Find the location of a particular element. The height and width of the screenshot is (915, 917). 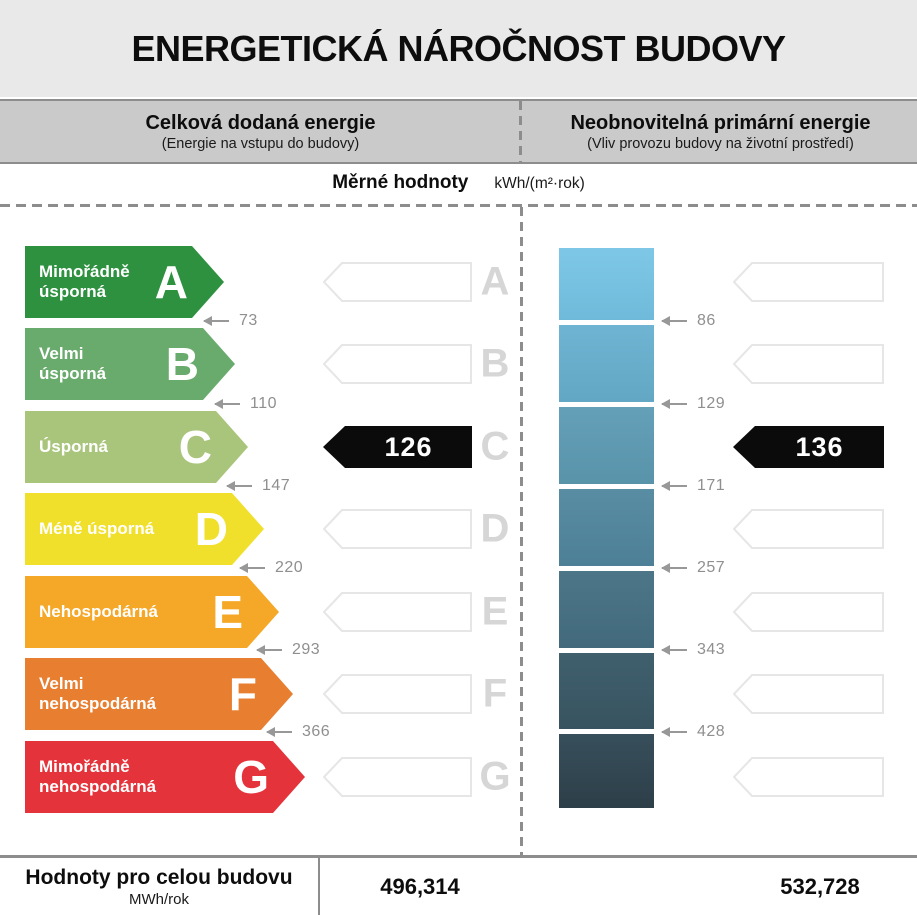

class-label-line: Velmi is located at coordinates (61, 683).